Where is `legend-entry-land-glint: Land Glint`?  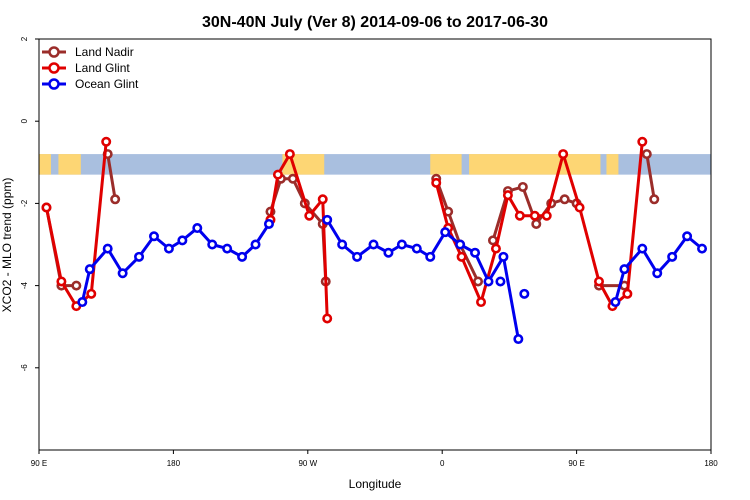 legend-entry-land-glint: Land Glint is located at coordinates (86, 68).